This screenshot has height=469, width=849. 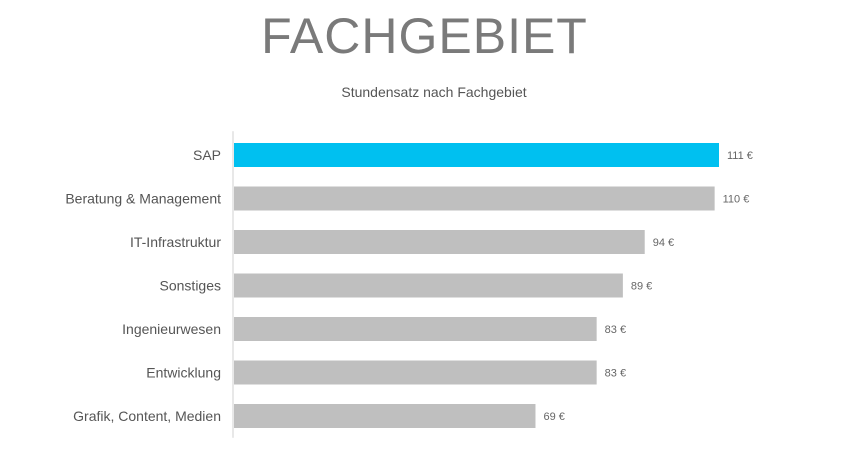 What do you see at coordinates (147, 416) in the screenshot?
I see `category-label: Grafik, Content, Medien` at bounding box center [147, 416].